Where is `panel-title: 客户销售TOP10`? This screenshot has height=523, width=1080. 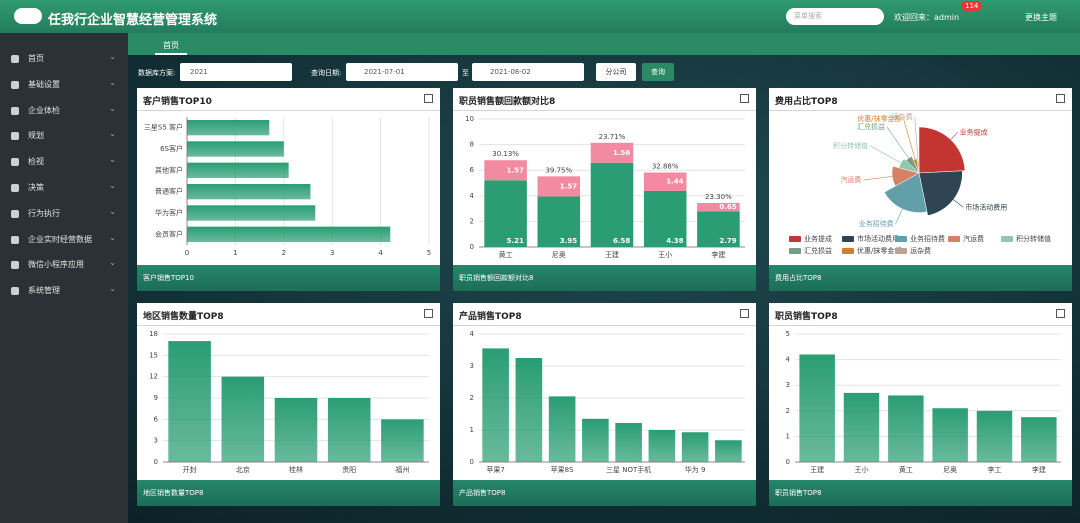
panel-title: 客户销售TOP10 is located at coordinates (177, 102).